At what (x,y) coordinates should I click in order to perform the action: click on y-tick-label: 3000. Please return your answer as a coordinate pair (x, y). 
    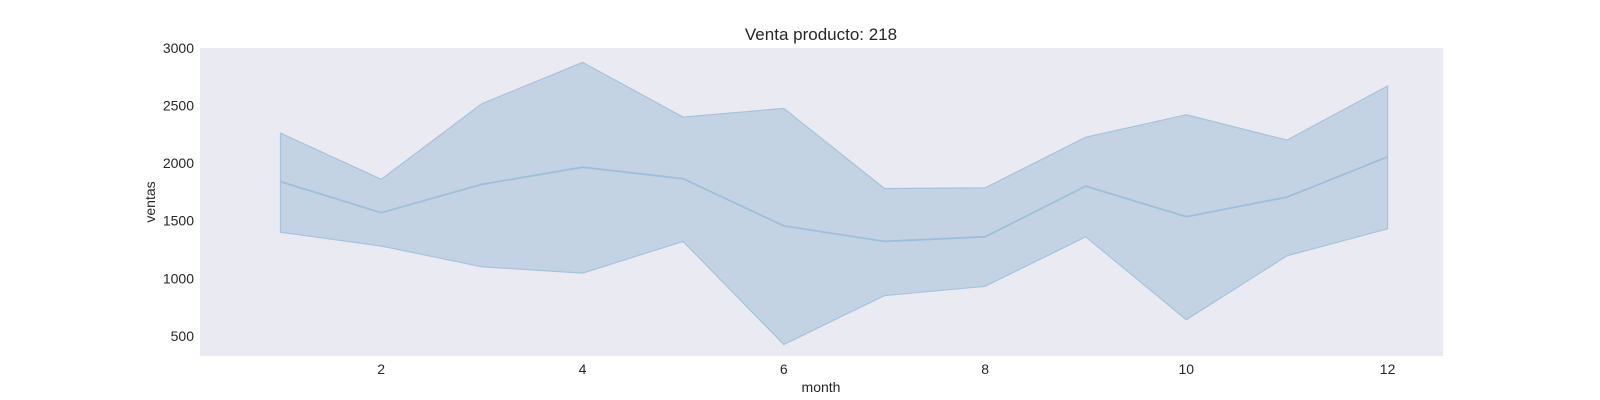
    Looking at the image, I should click on (178, 48).